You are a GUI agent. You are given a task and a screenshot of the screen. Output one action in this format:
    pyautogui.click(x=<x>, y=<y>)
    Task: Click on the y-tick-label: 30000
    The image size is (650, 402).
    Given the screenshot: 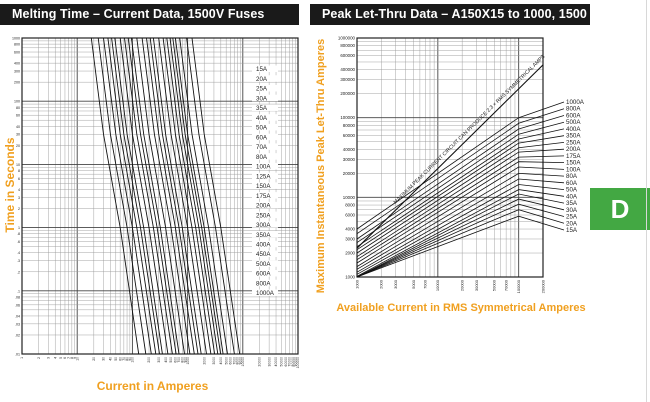 What is the action you would take?
    pyautogui.click(x=349, y=159)
    